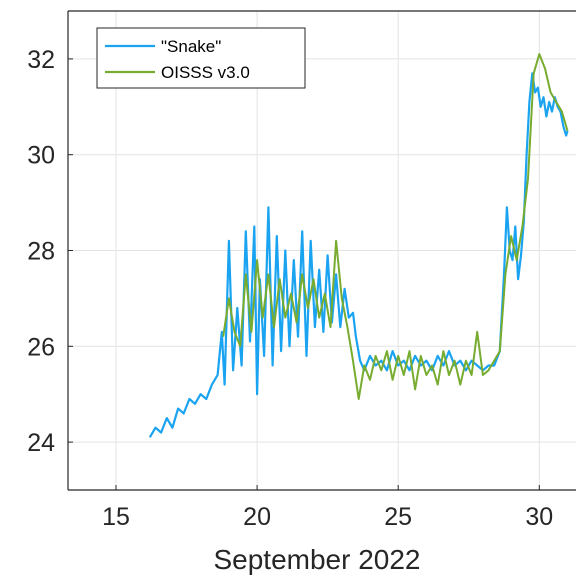  I want to click on legend-box, so click(201, 58).